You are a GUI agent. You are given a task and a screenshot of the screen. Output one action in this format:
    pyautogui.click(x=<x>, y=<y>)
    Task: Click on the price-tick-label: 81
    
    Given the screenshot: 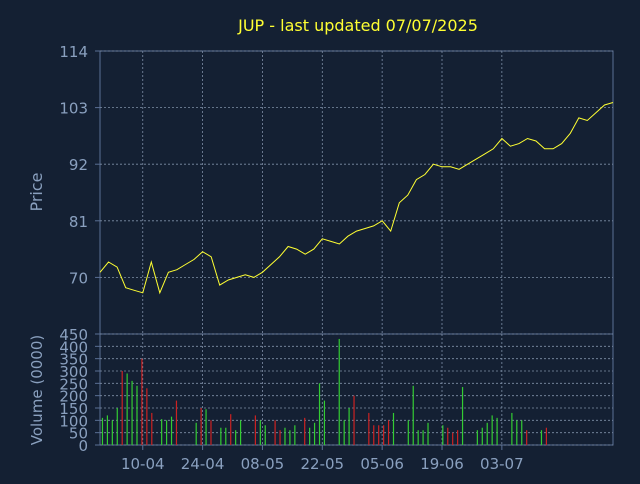 What is the action you would take?
    pyautogui.click(x=78, y=222)
    